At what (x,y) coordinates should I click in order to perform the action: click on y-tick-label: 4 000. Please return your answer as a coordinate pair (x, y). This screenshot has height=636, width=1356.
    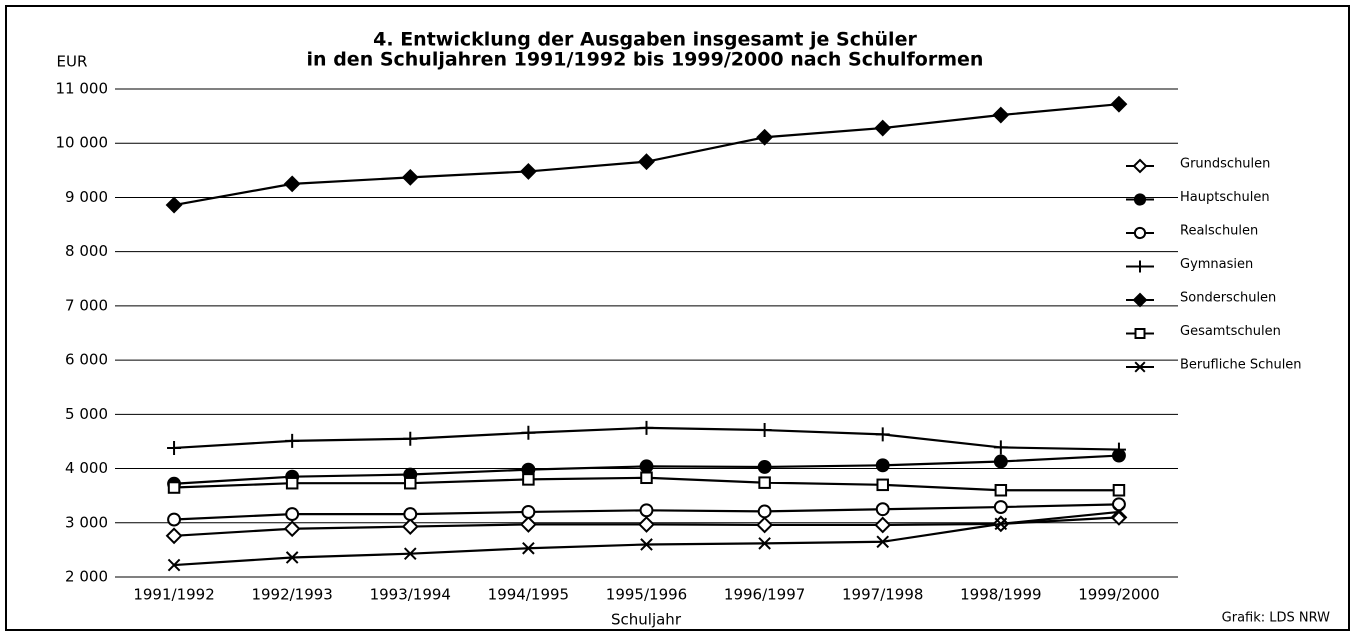
    Looking at the image, I should click on (86, 468).